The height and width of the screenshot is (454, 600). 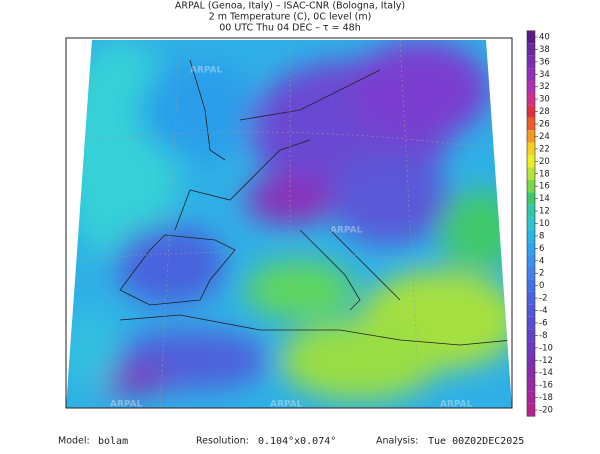 What do you see at coordinates (543, 299) in the screenshot?
I see `colorbar-label: -2` at bounding box center [543, 299].